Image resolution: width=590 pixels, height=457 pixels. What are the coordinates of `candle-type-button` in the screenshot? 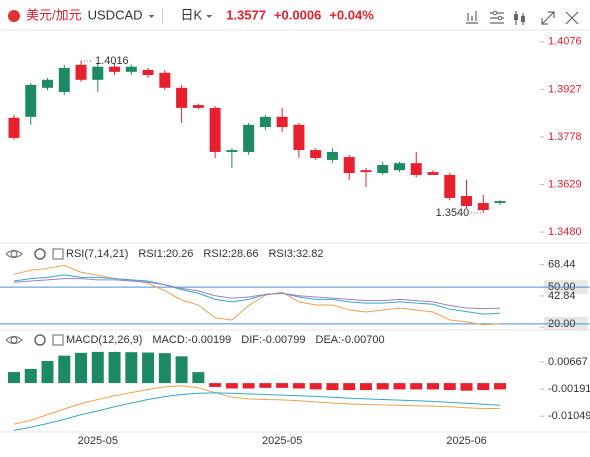 It's located at (519, 18).